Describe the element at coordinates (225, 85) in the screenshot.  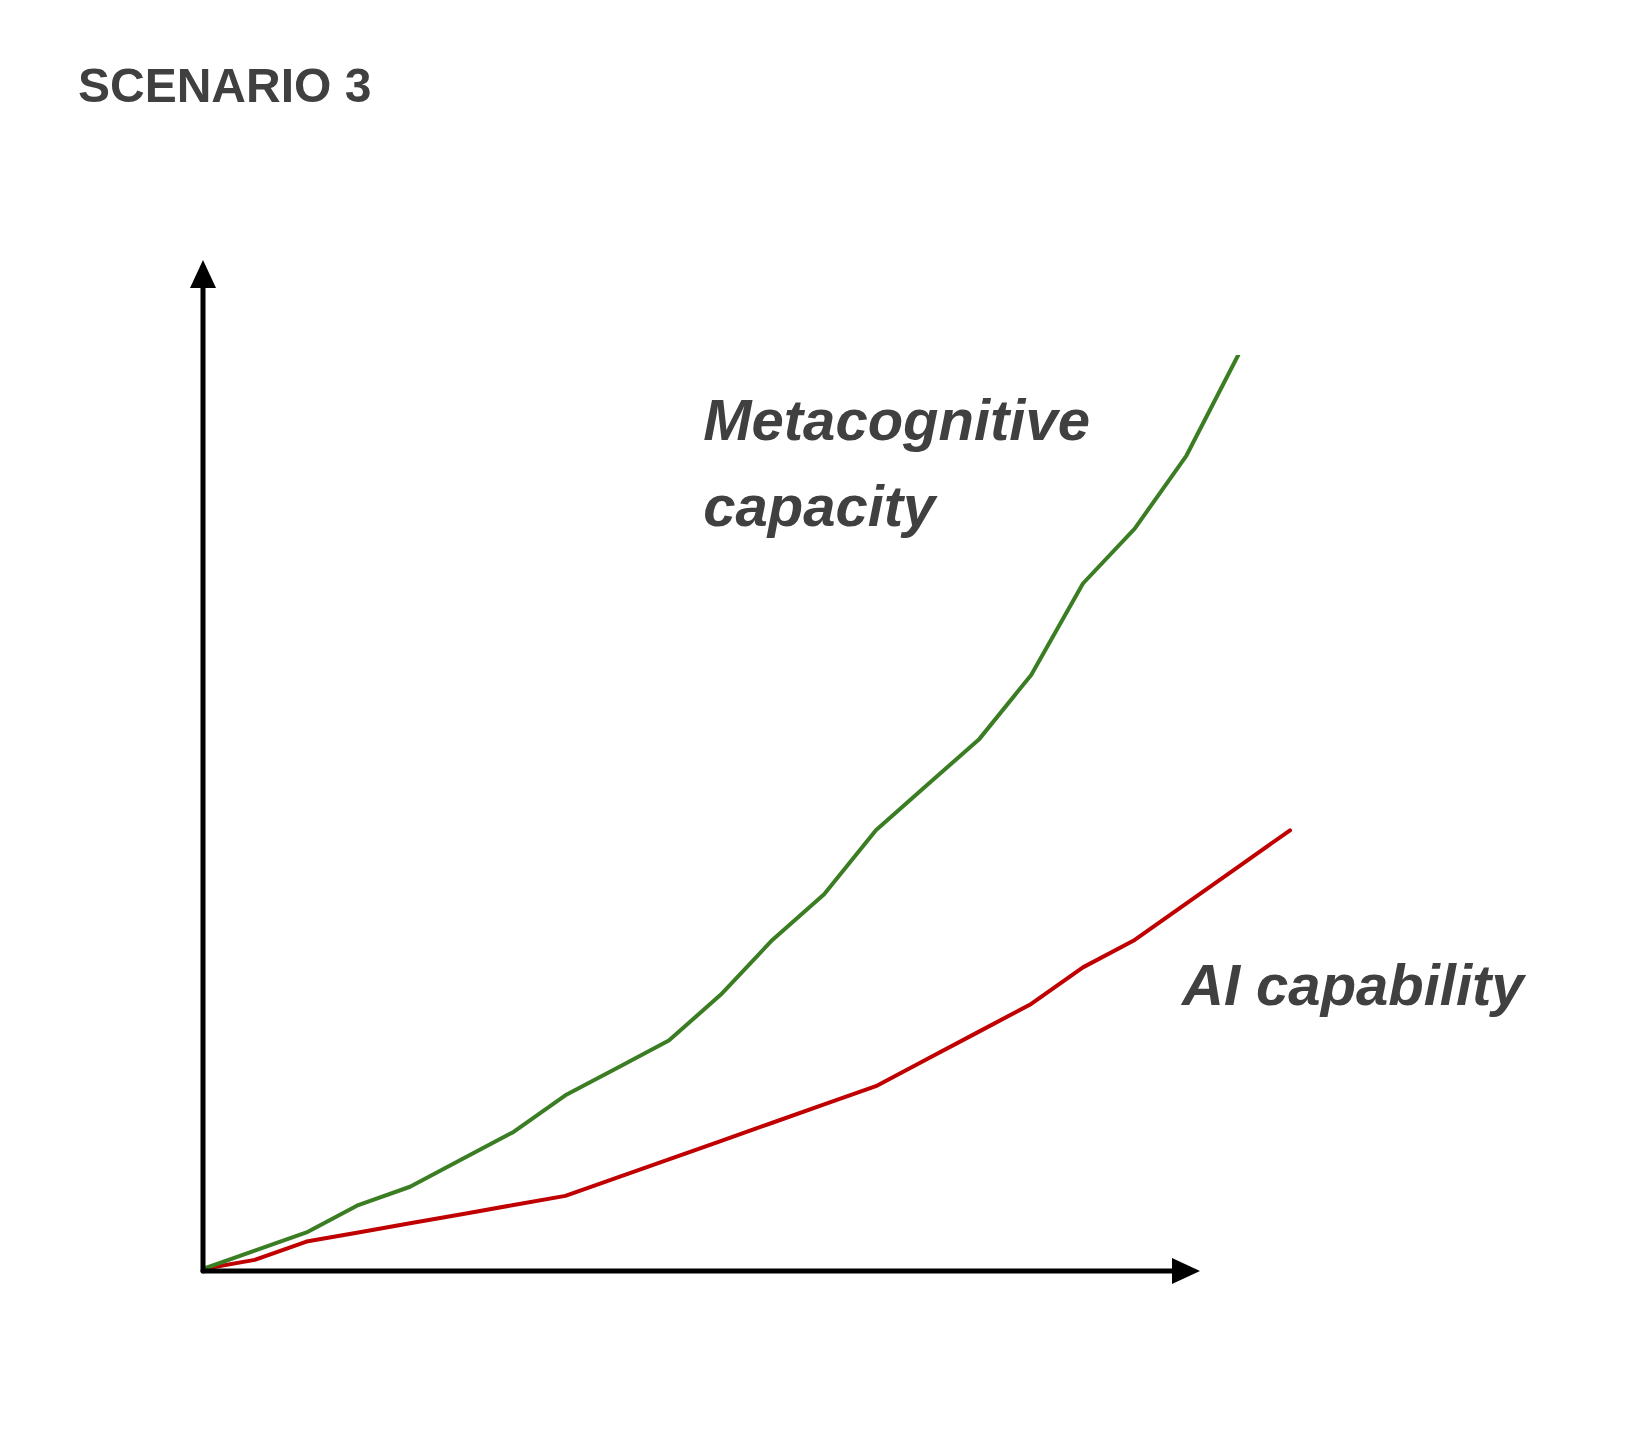
I see `chart-title: SCENARIO 3` at that location.